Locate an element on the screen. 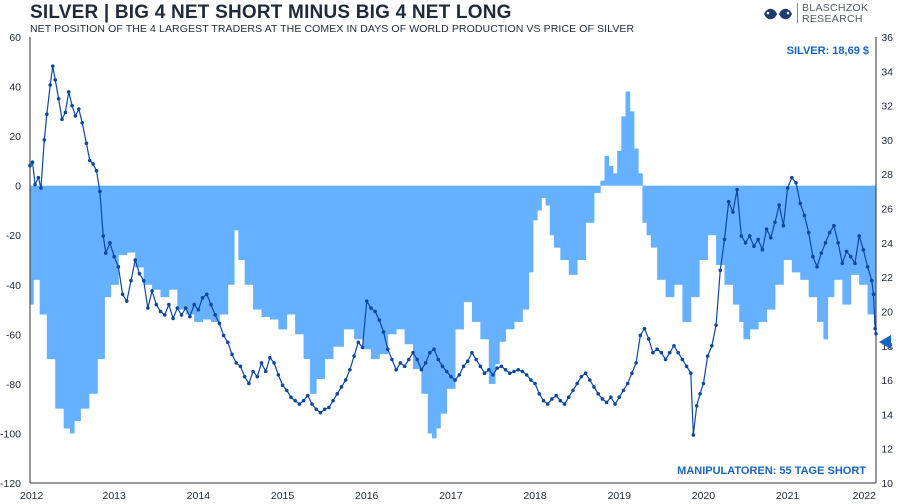  x-axis-tick-label: 2022 is located at coordinates (865, 496).